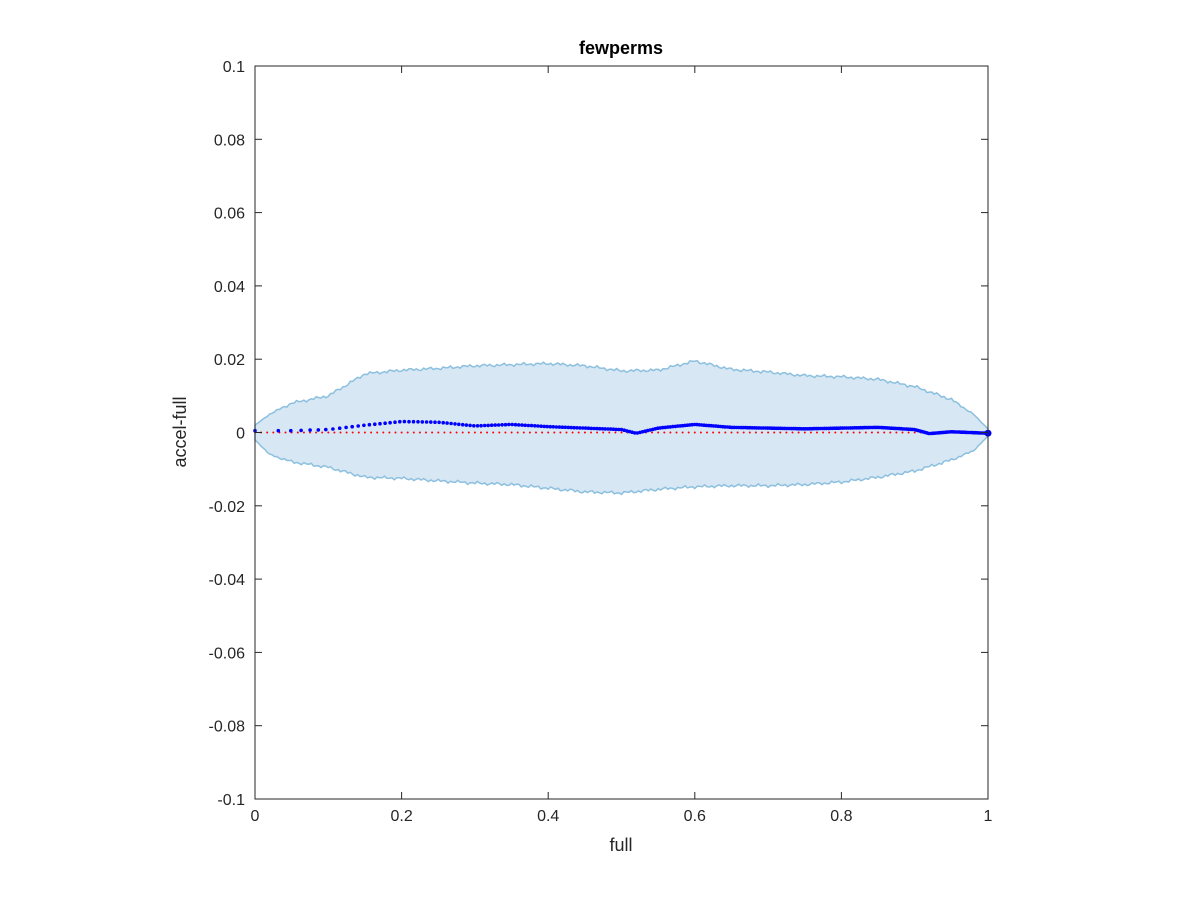 This screenshot has height=900, width=1200. I want to click on y-tick-label: -0.02, so click(227, 507).